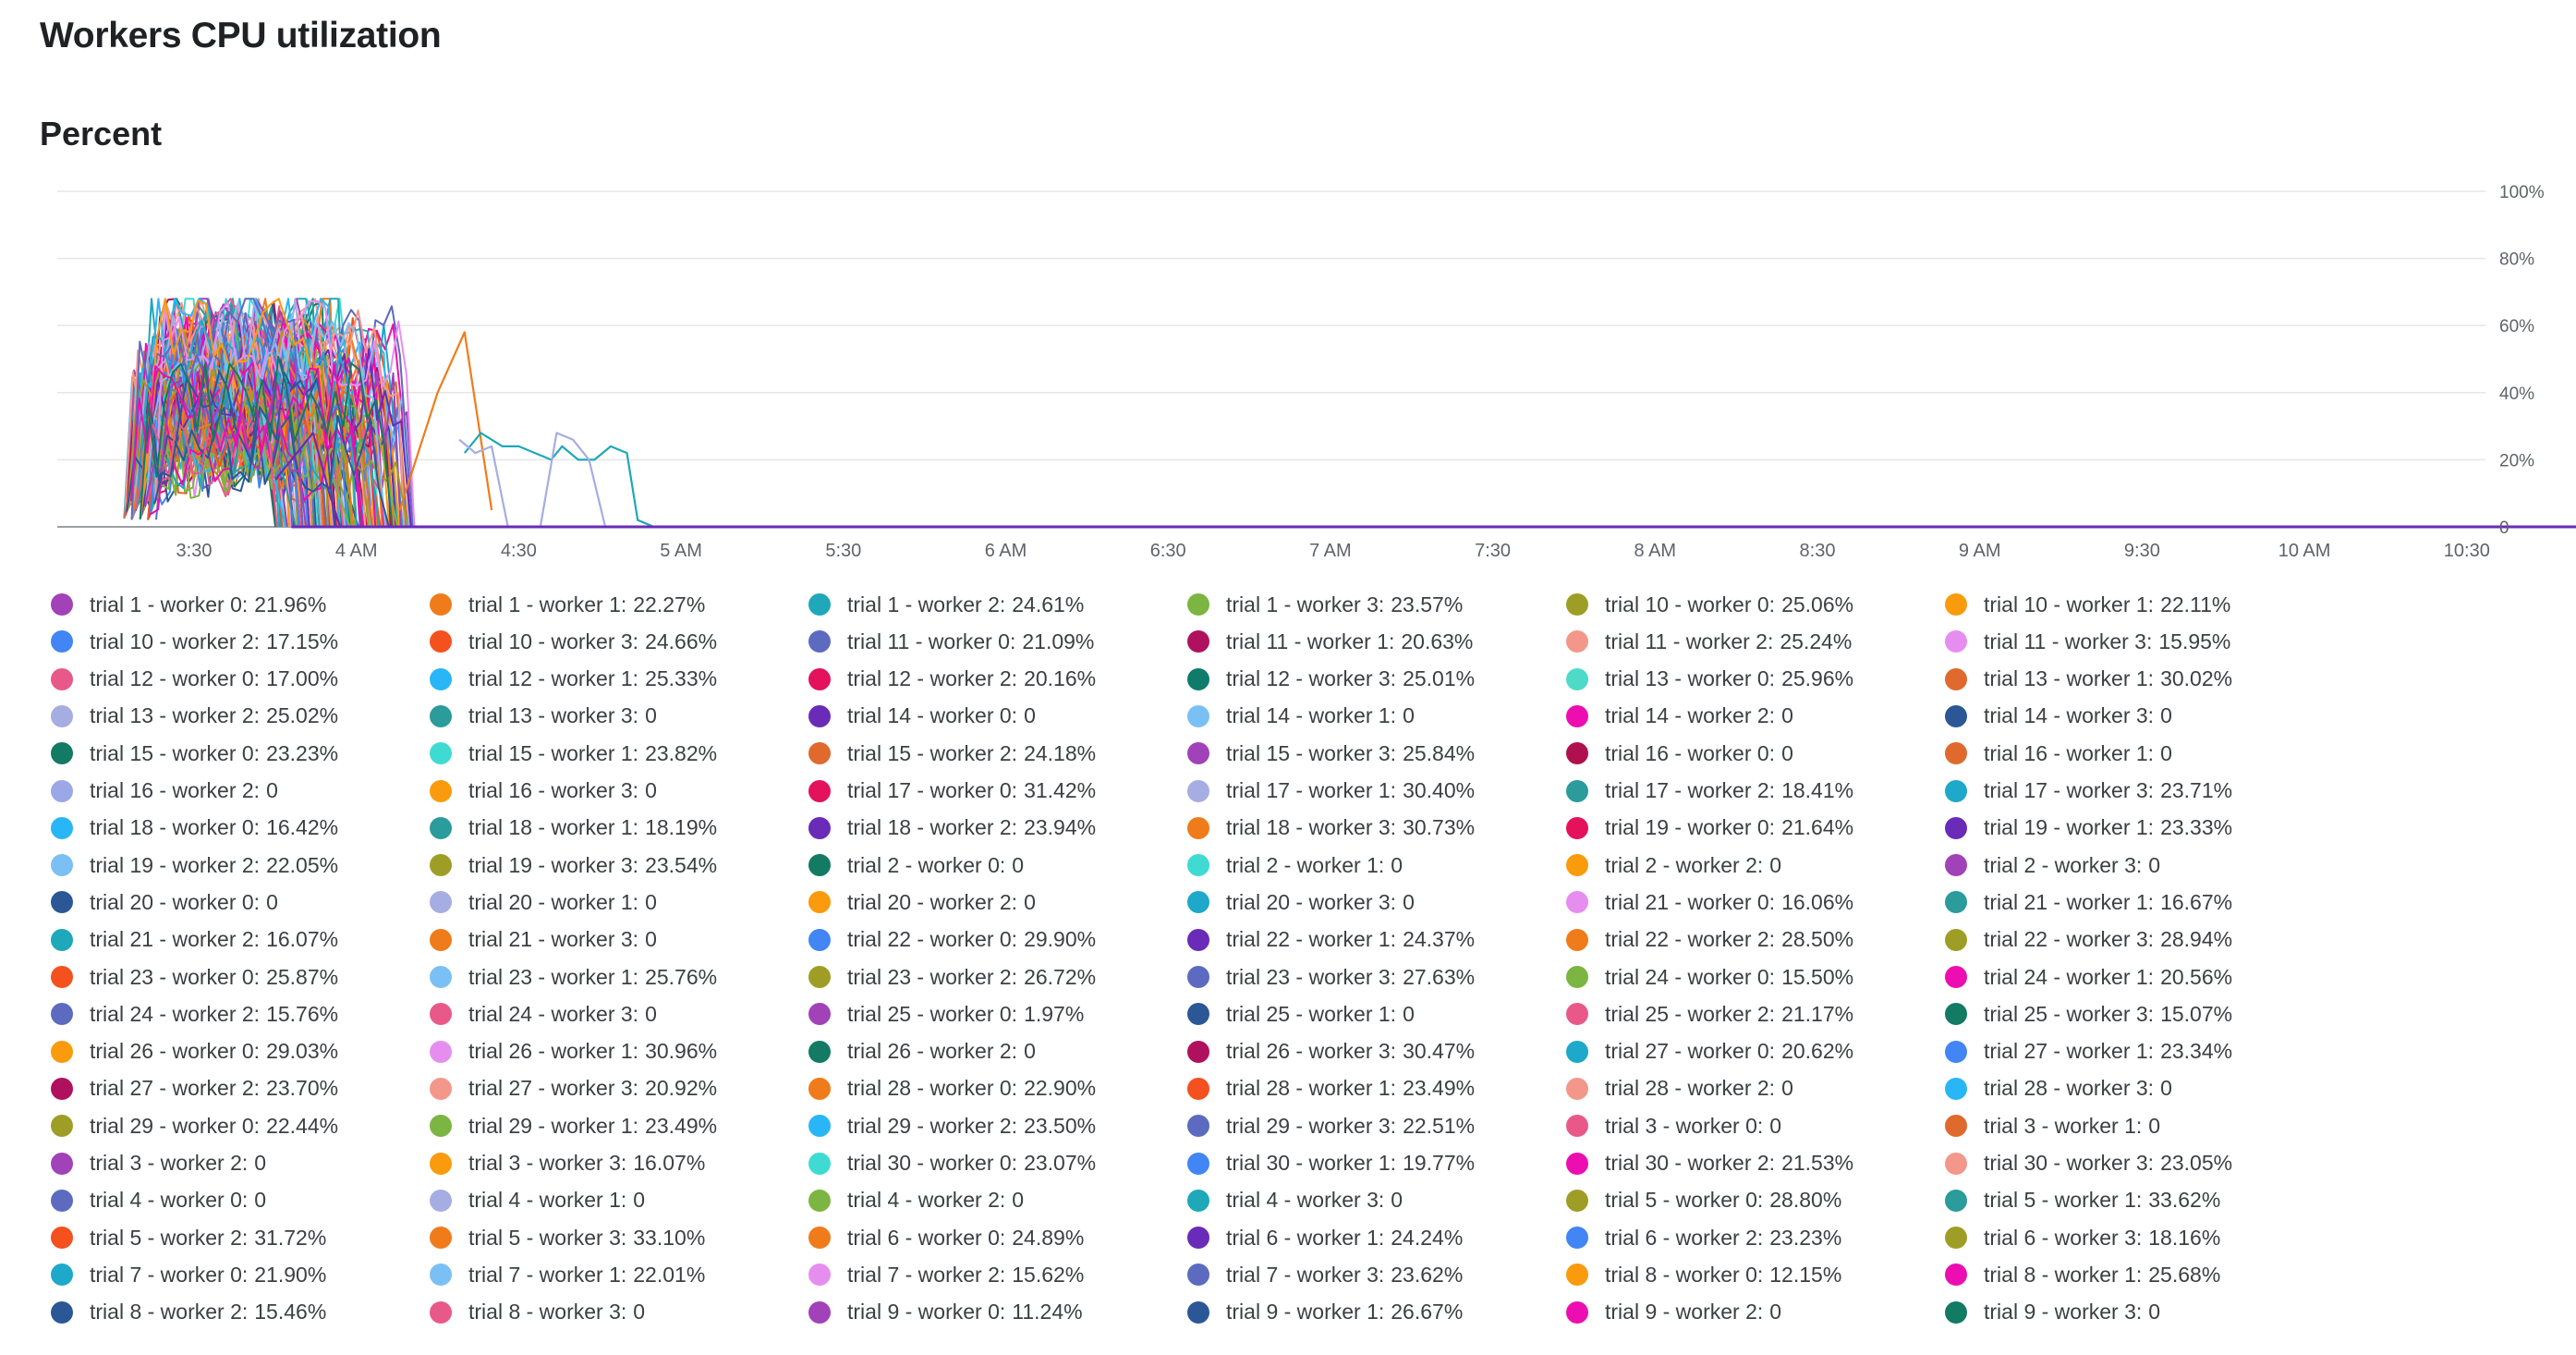 This screenshot has height=1355, width=2576. Describe the element at coordinates (951, 641) in the screenshot. I see `legend-item: trial 11 - worker 0: 21.09%` at that location.